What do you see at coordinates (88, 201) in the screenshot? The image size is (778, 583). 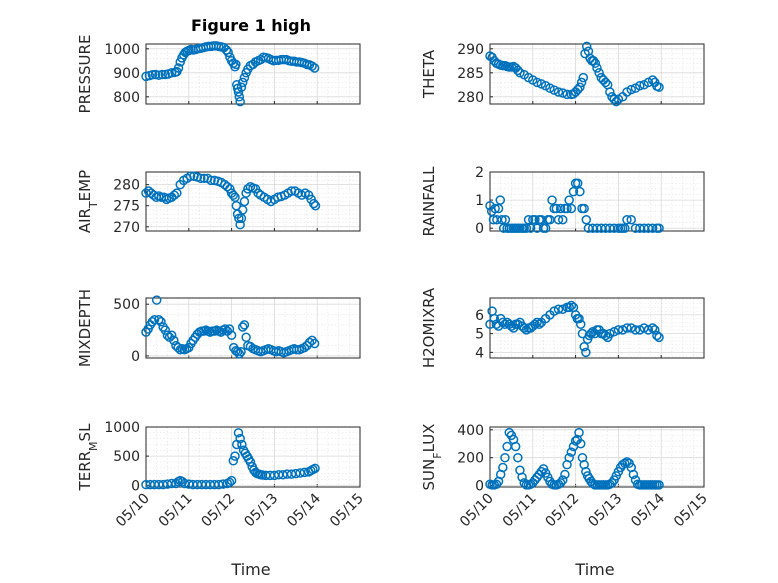 I see `y-axis-label: AIRTEMP` at bounding box center [88, 201].